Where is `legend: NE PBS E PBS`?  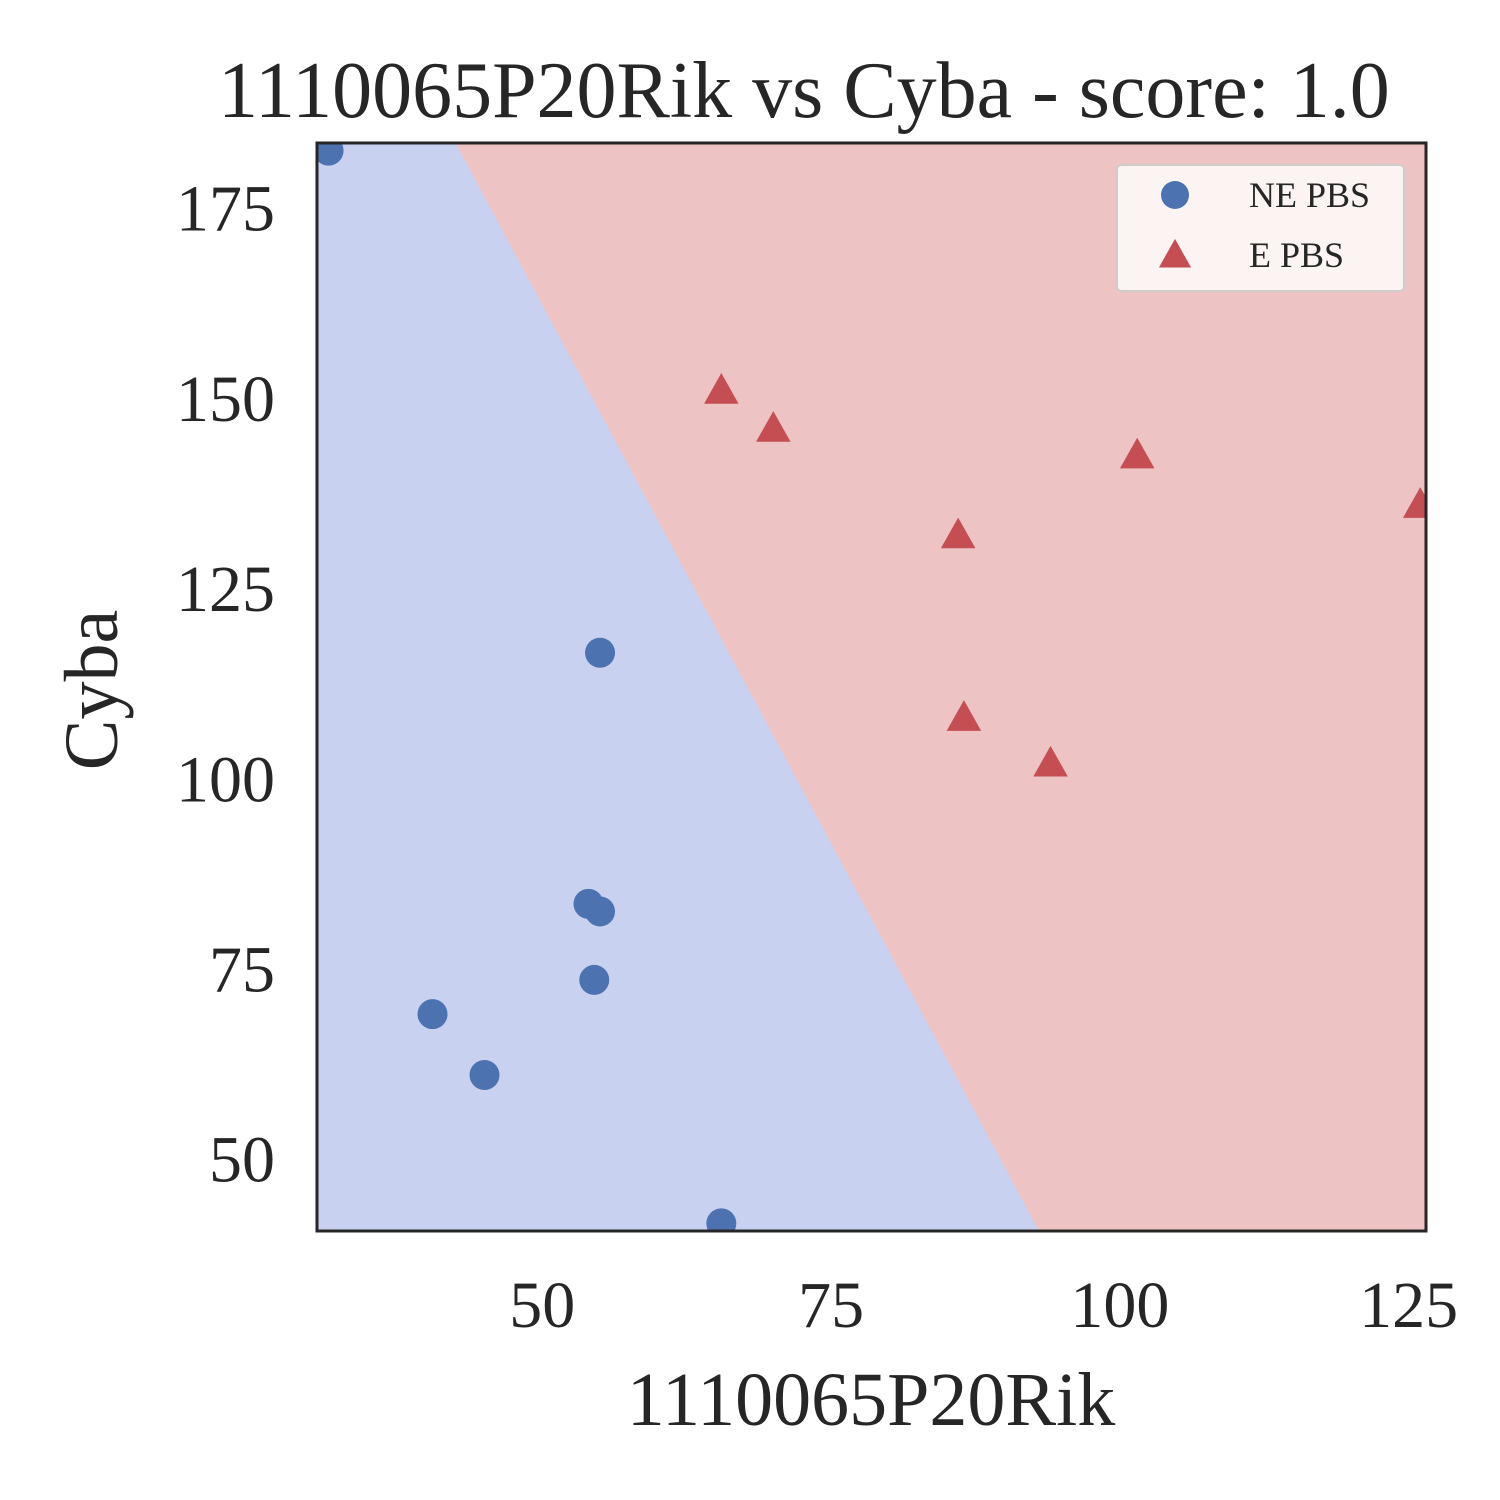 legend: NE PBS E PBS is located at coordinates (1260, 228).